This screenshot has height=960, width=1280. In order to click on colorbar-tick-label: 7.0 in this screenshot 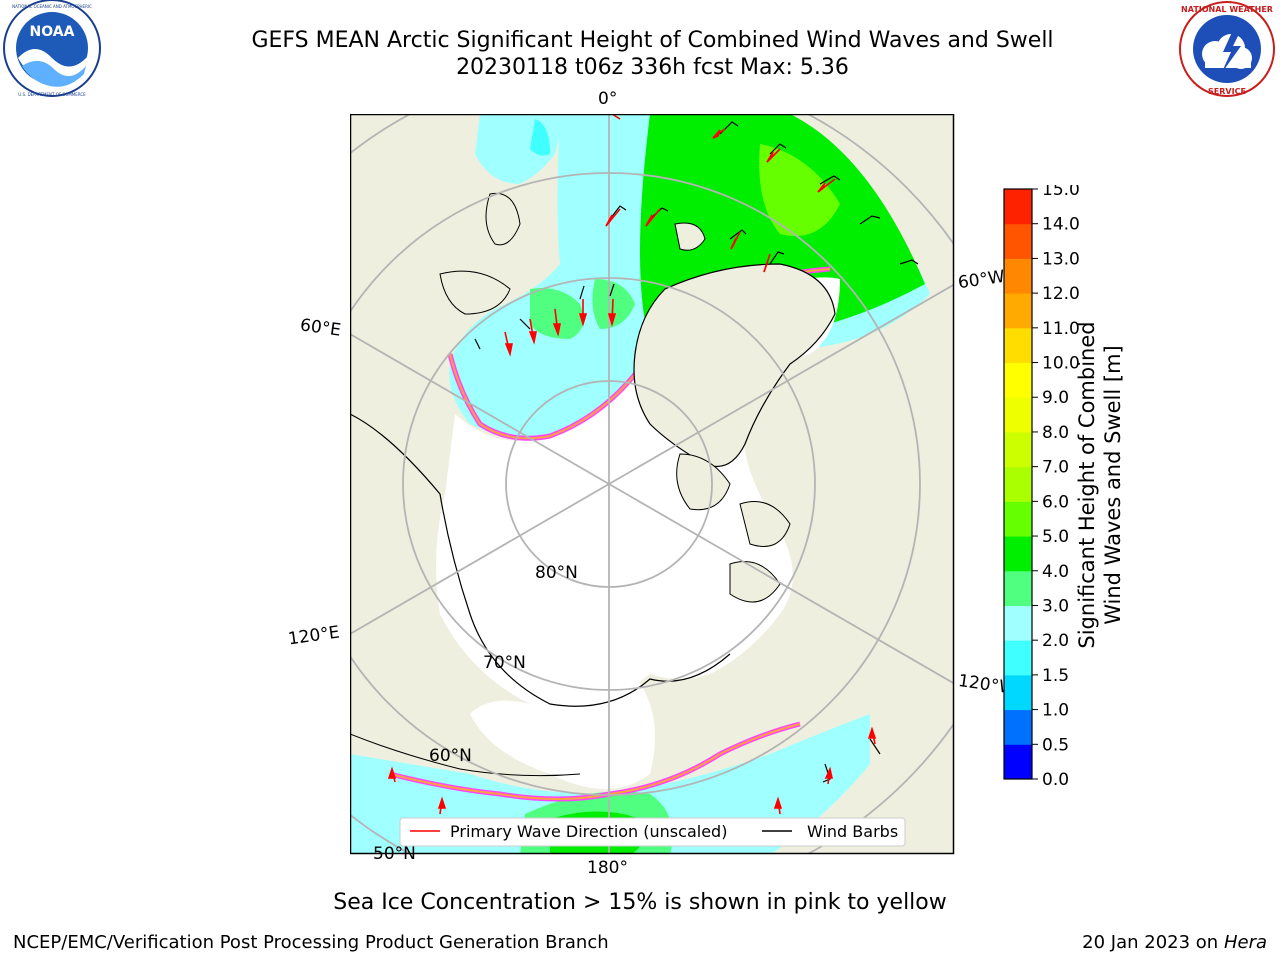, I will do `click(1055, 468)`.